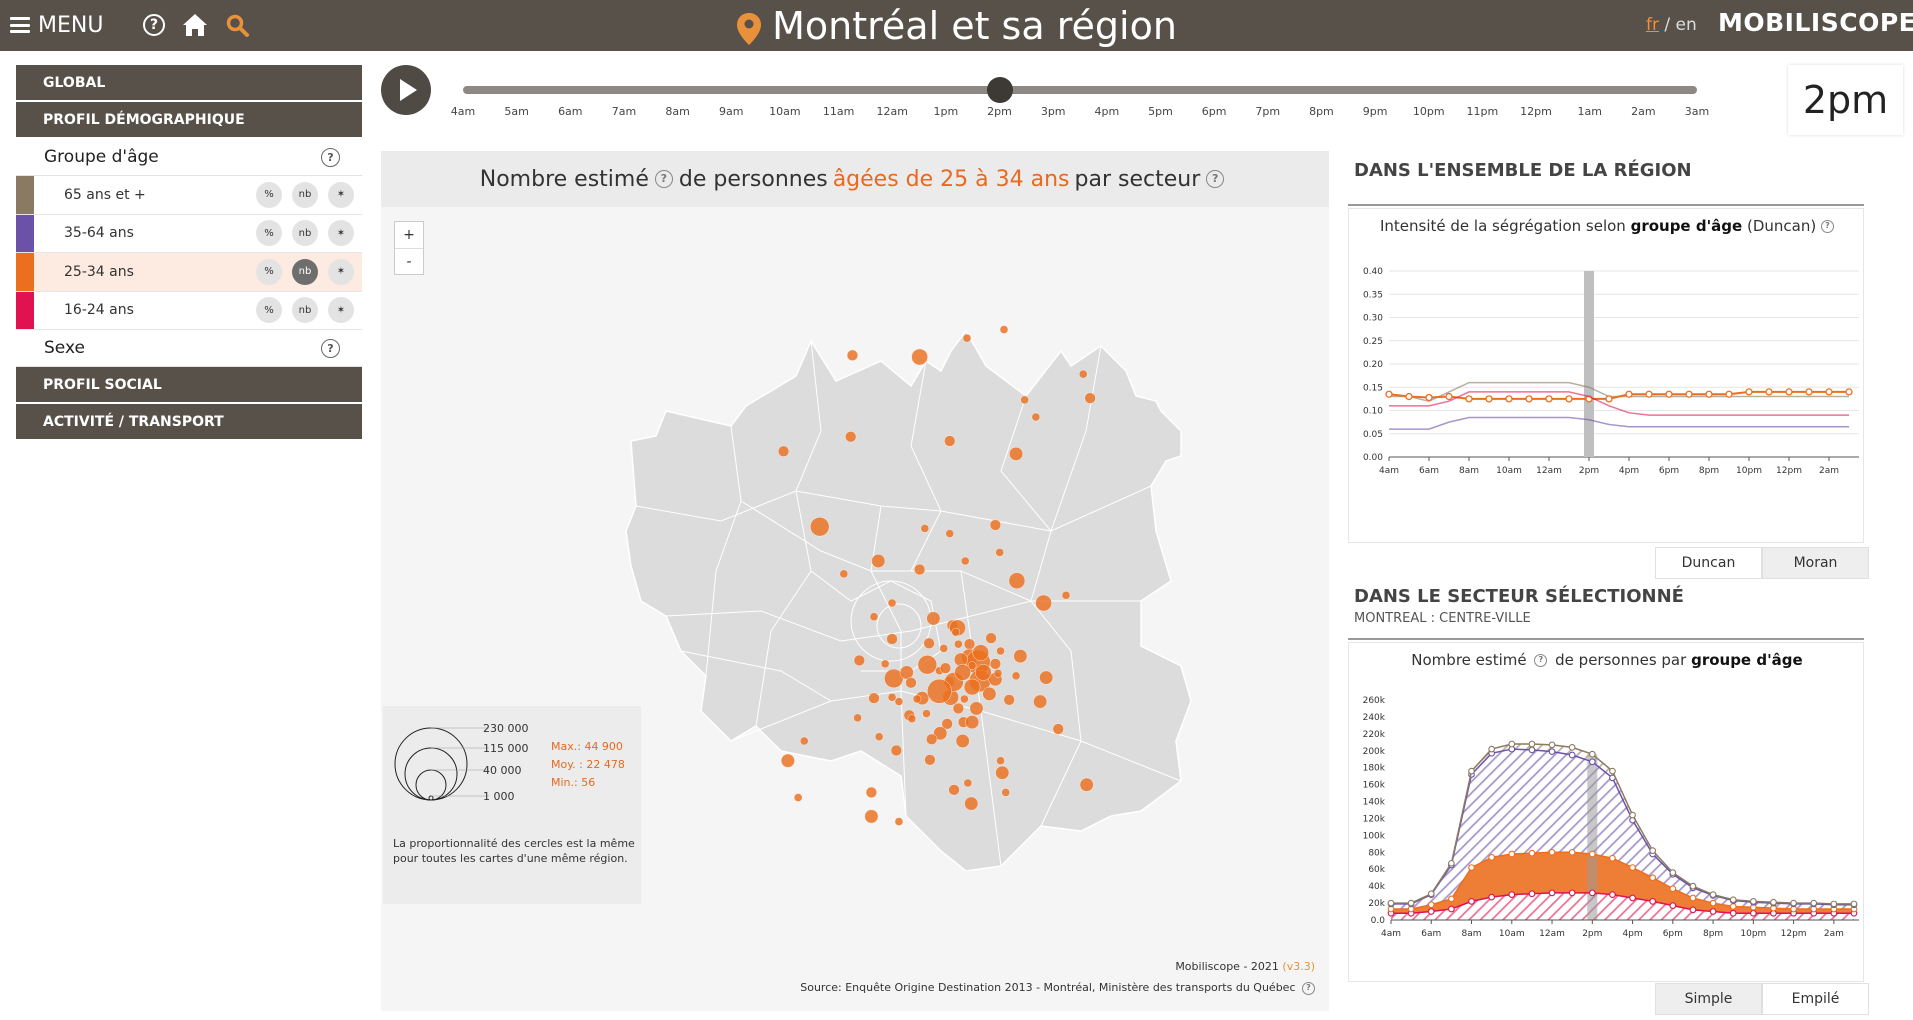 This screenshot has width=1913, height=1020. Describe the element at coordinates (624, 111) in the screenshot. I see `timeline-tick-label: 7am` at that location.